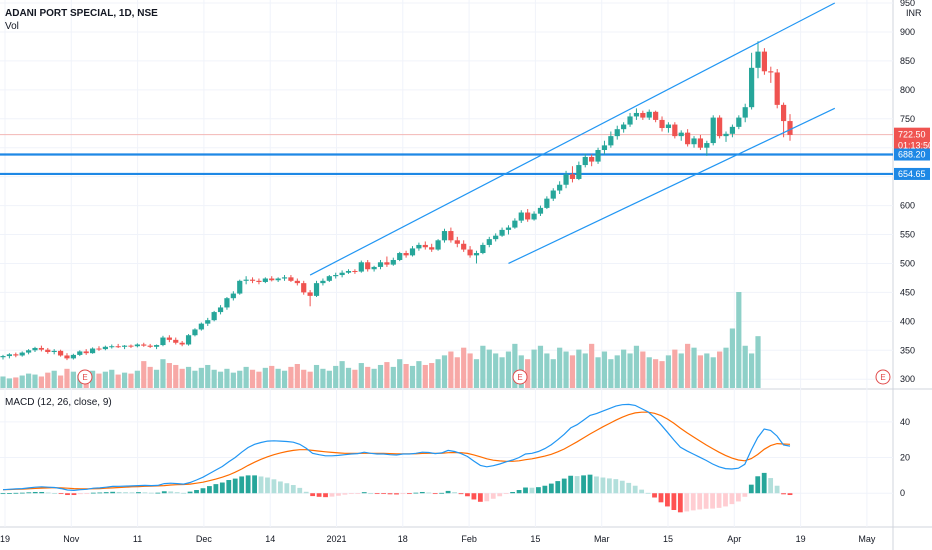  I want to click on horizontal-levels, so click(446, 155).